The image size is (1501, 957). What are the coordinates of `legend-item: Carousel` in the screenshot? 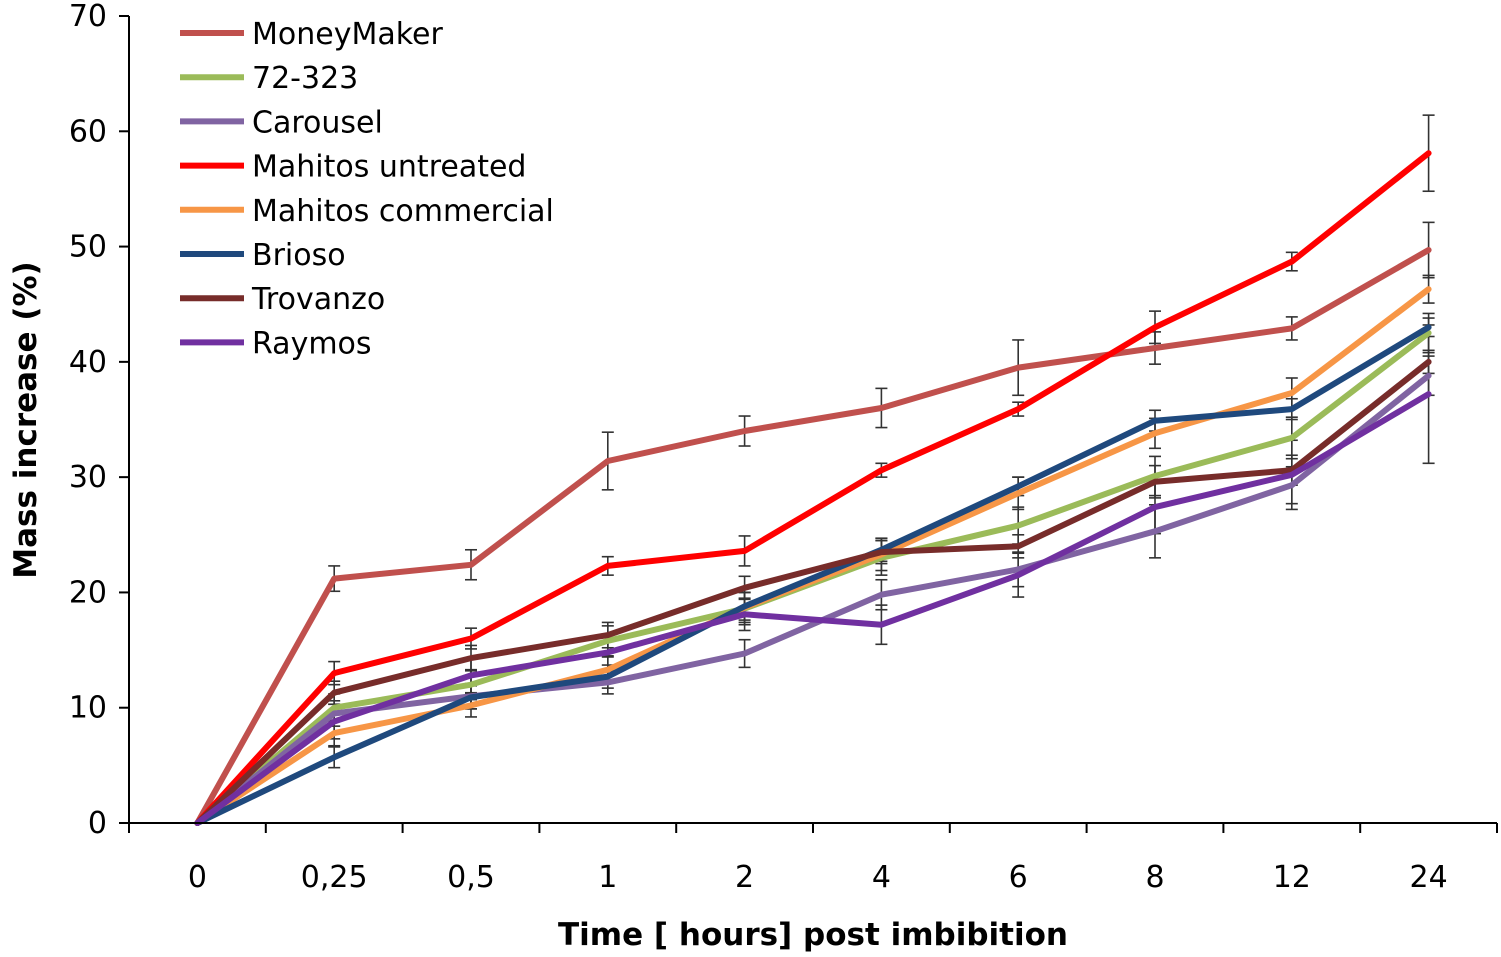 It's located at (281, 122).